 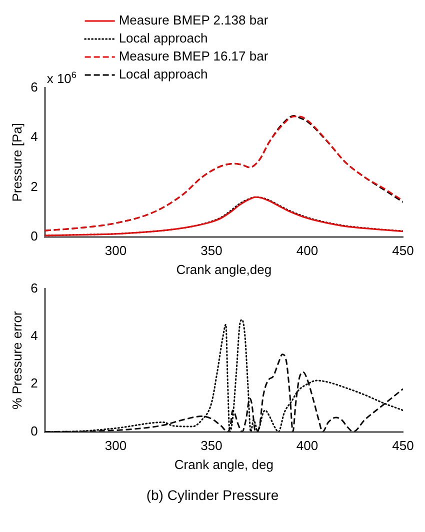 I want to click on text: (b) Cylinder Pressure, so click(x=212, y=495).